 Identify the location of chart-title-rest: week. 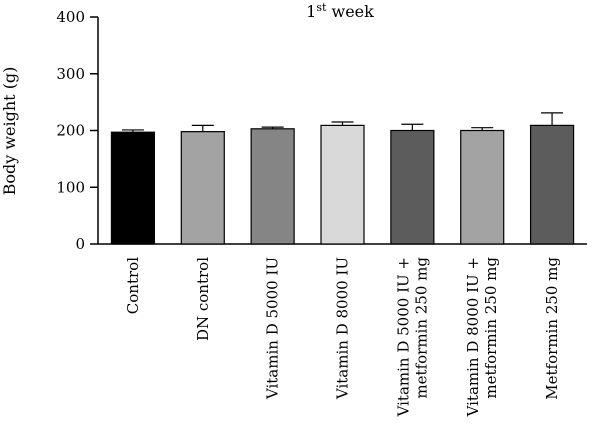
(350, 11).